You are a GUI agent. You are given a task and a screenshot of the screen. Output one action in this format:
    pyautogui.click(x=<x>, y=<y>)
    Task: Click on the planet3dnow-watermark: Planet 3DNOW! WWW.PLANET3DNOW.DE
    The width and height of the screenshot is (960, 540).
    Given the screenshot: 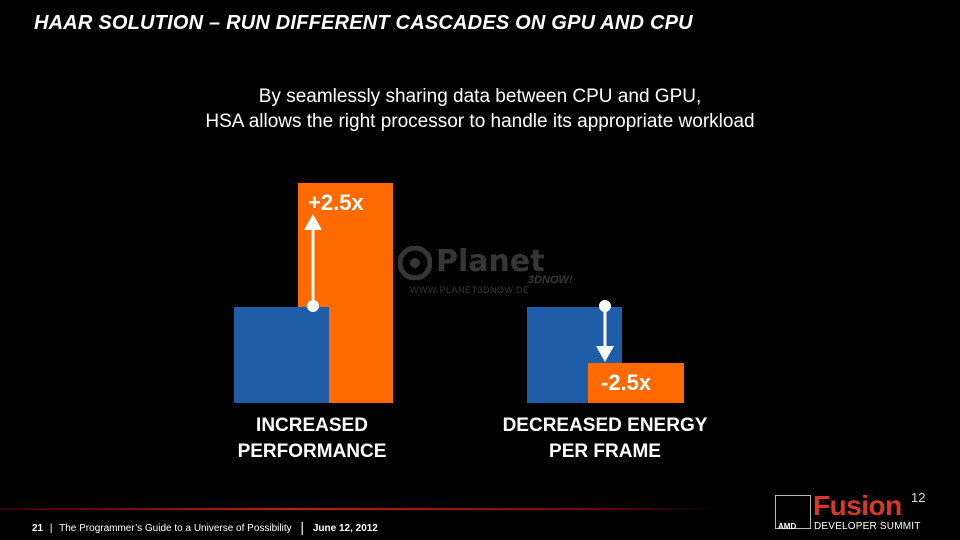 What is the action you would take?
    pyautogui.click(x=485, y=269)
    